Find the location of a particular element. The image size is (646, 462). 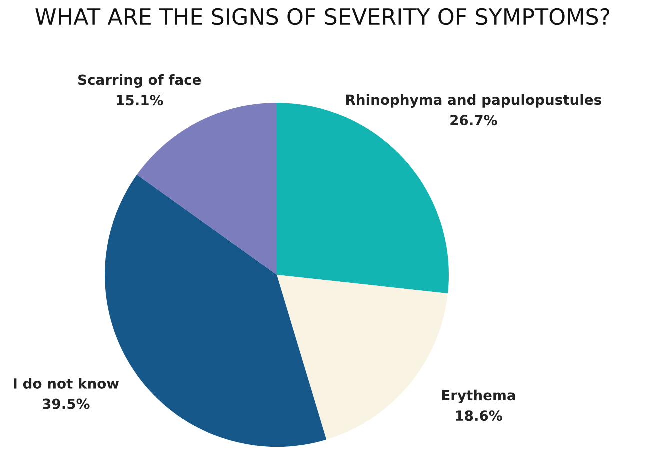

data-label: 26.7% is located at coordinates (474, 120).